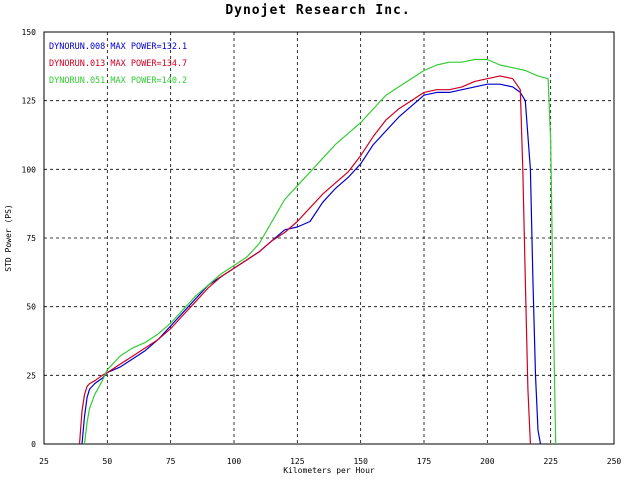  Describe the element at coordinates (29, 169) in the screenshot. I see `y-tick-label: 100` at that location.